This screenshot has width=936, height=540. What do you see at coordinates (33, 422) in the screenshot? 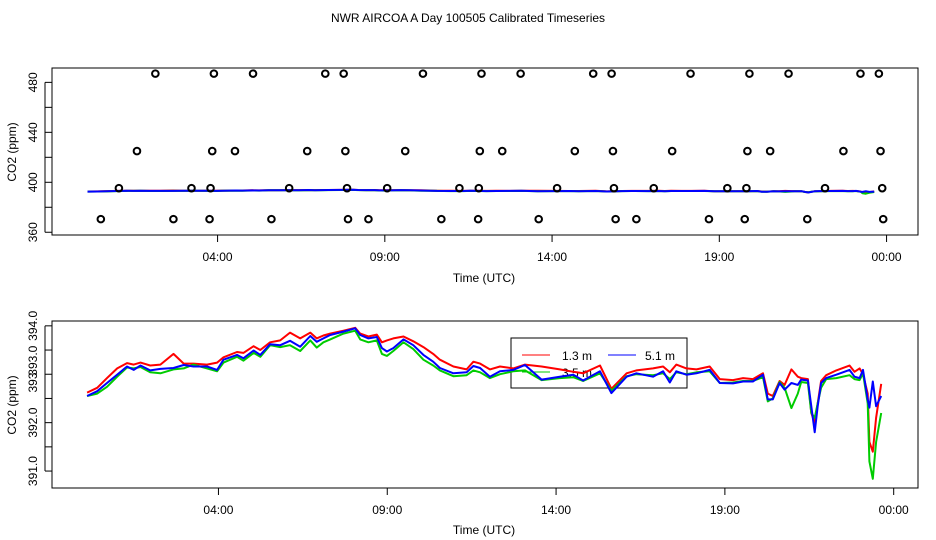
I see `bottom-y-tick-label: 392.0` at bounding box center [33, 422].